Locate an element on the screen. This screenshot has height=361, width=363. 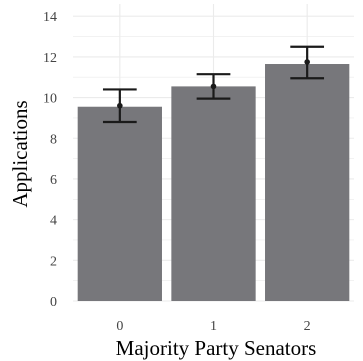
y-tick-label: 6 is located at coordinates (53, 180).